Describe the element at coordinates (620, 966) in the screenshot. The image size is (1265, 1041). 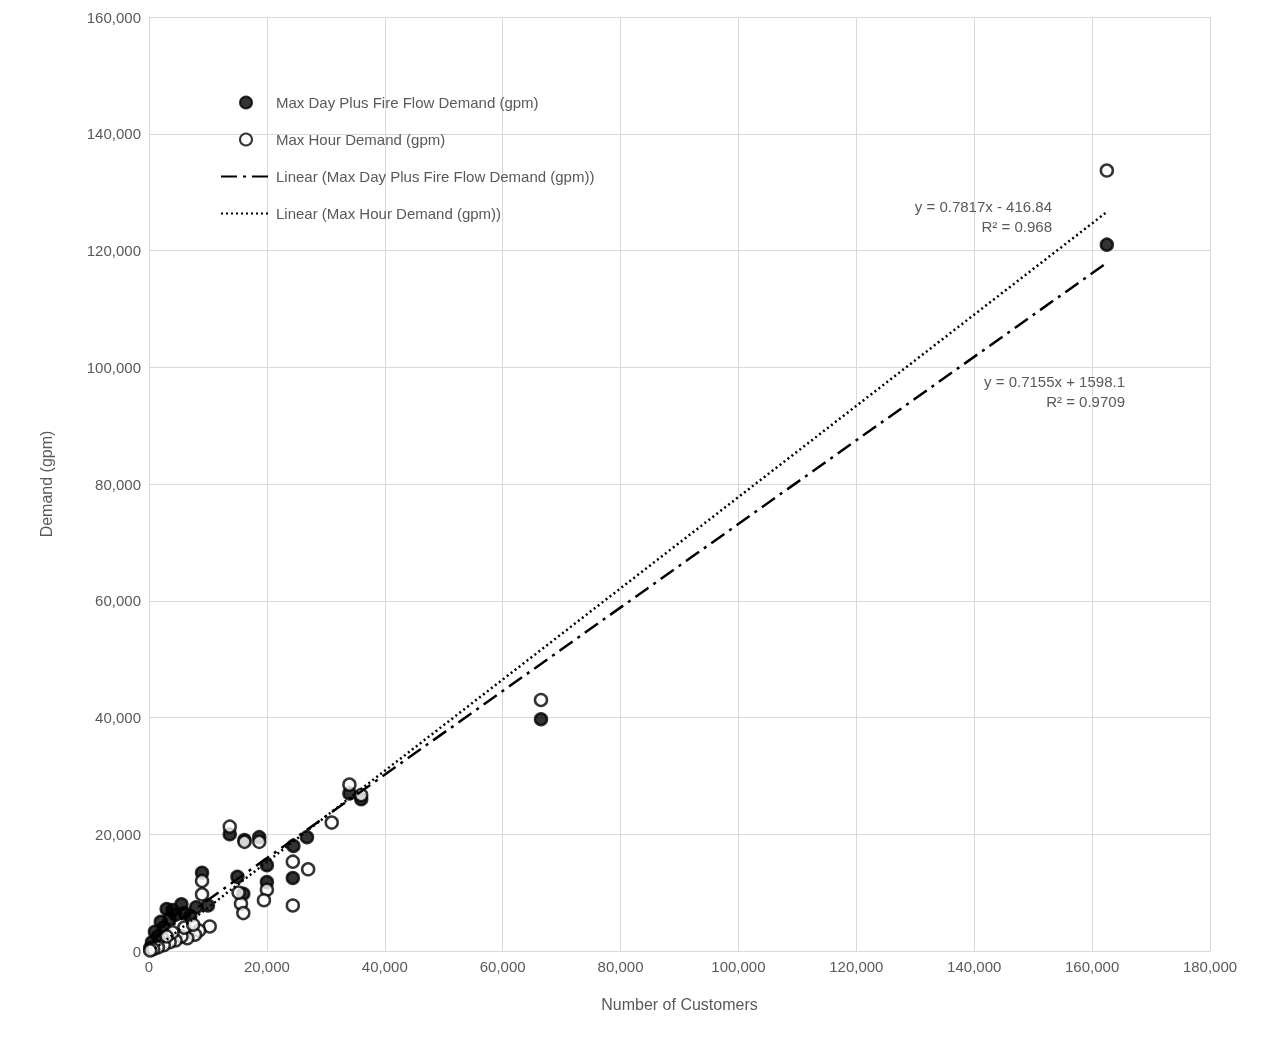
I see `x-tick-label: 80,000` at that location.